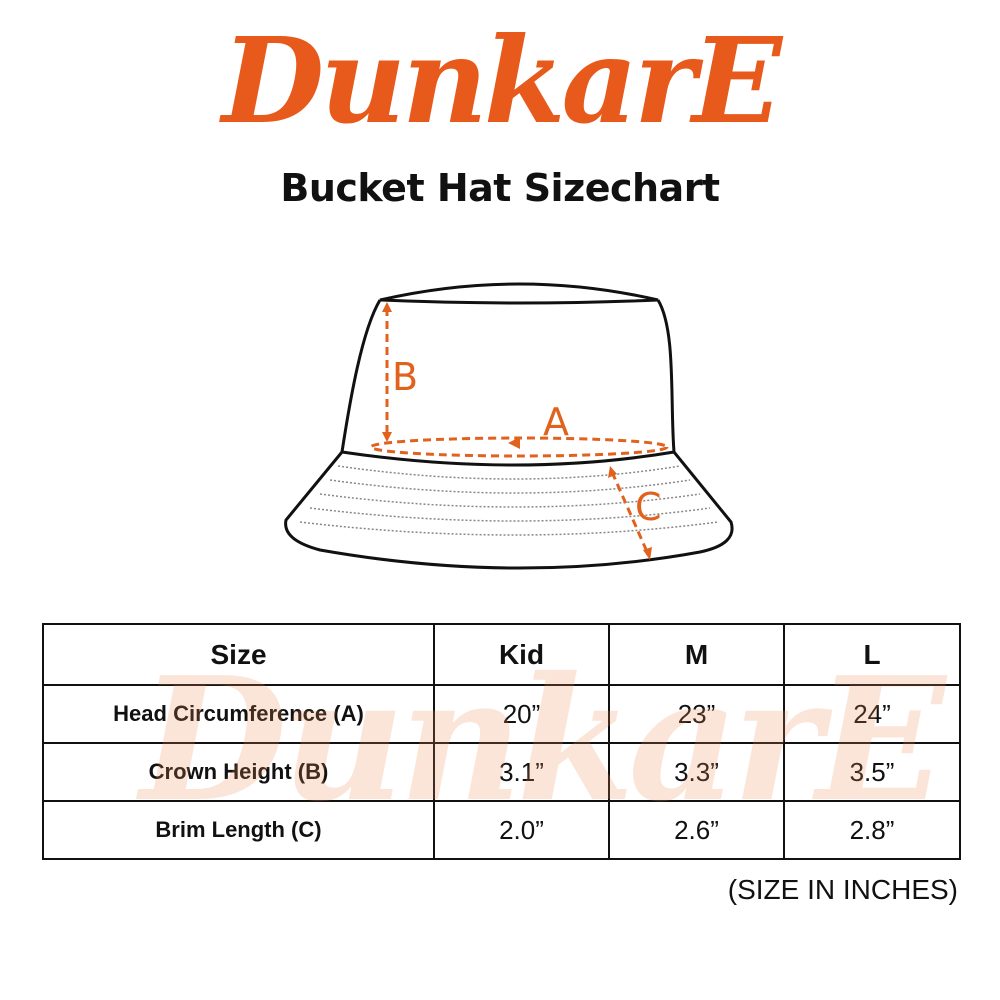  I want to click on row-label: Head Circumference (A), so click(238, 714).